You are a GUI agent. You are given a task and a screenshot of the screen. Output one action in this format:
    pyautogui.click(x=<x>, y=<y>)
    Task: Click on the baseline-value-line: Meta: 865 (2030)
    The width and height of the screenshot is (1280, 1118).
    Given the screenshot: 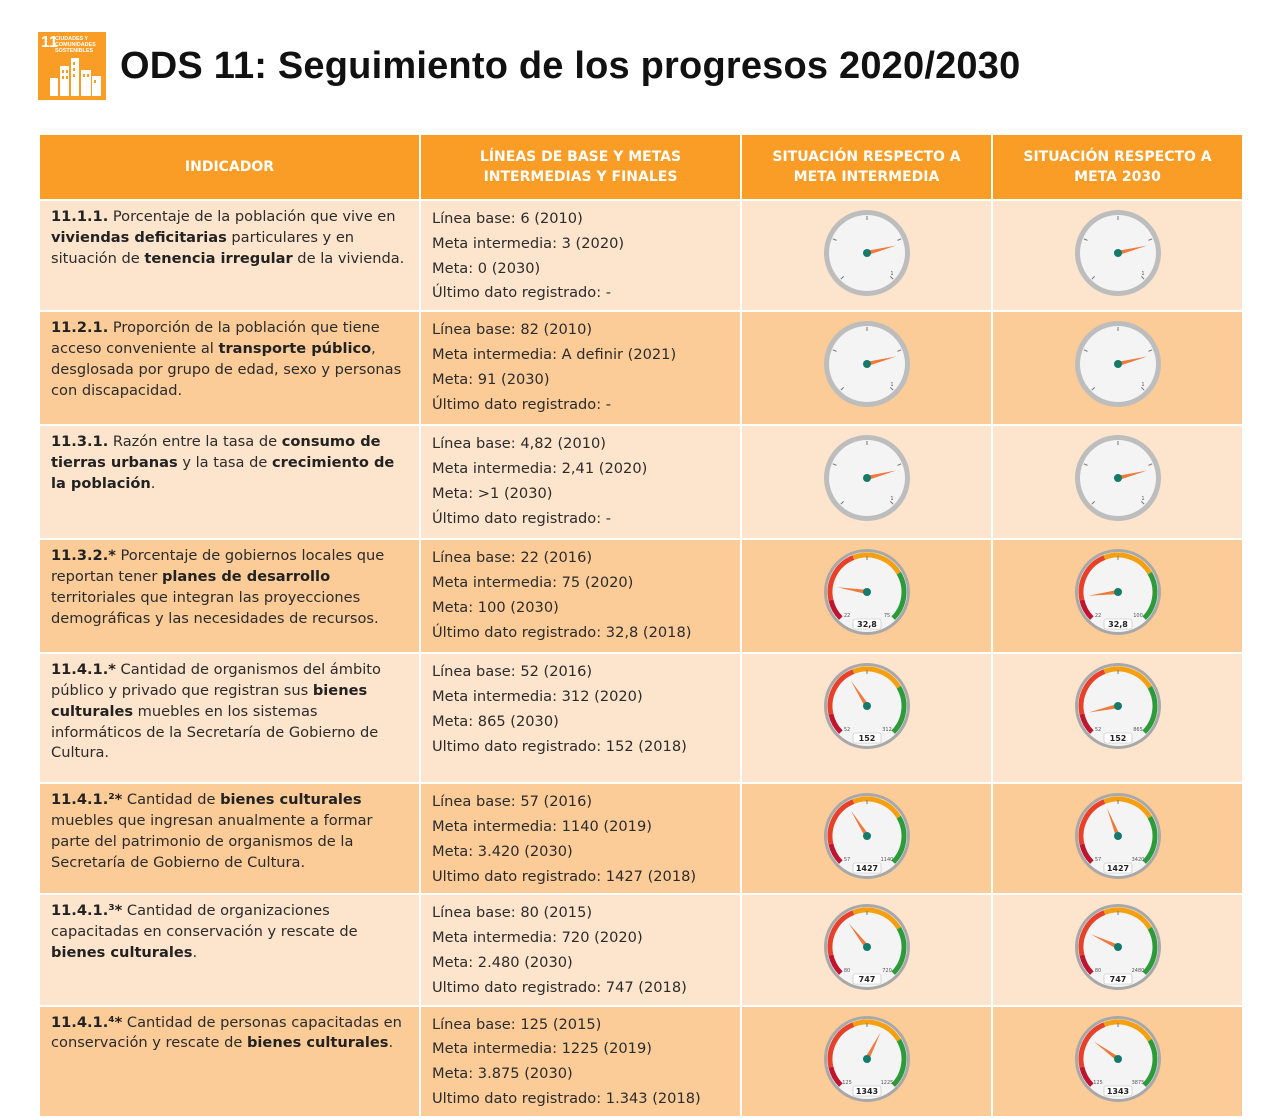 What is the action you would take?
    pyautogui.click(x=495, y=721)
    